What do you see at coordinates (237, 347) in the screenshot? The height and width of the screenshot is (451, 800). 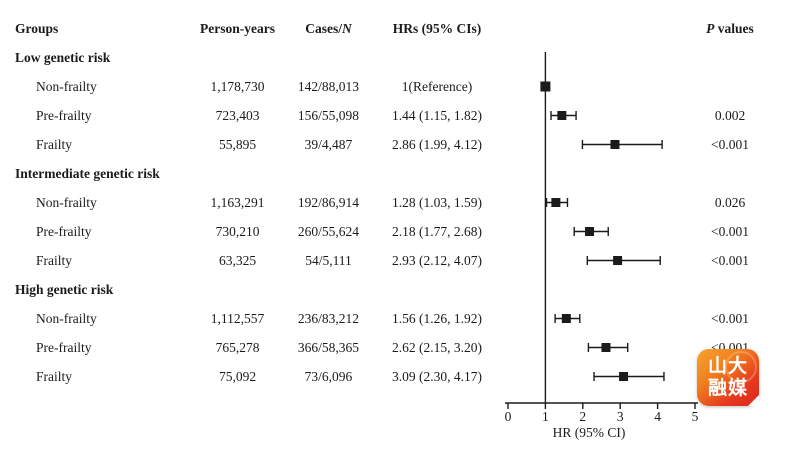 I see `person-years-cell: 765,278` at bounding box center [237, 347].